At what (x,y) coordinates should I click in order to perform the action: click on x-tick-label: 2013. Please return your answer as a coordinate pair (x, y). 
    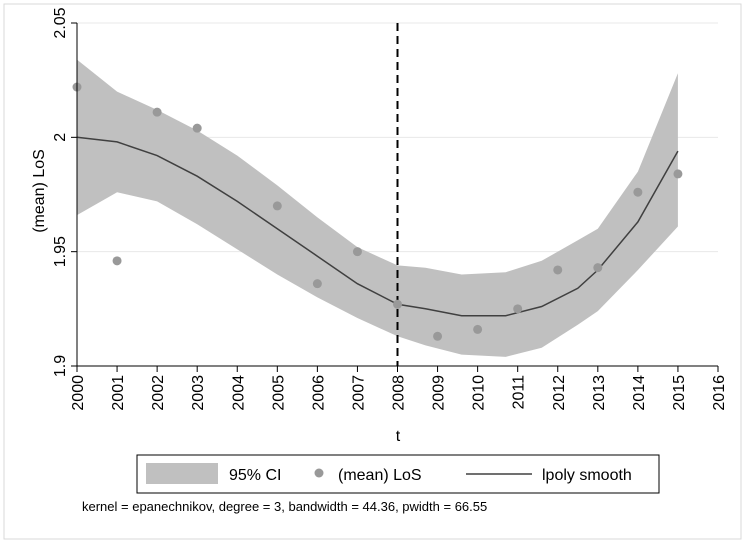
    Looking at the image, I should click on (599, 393).